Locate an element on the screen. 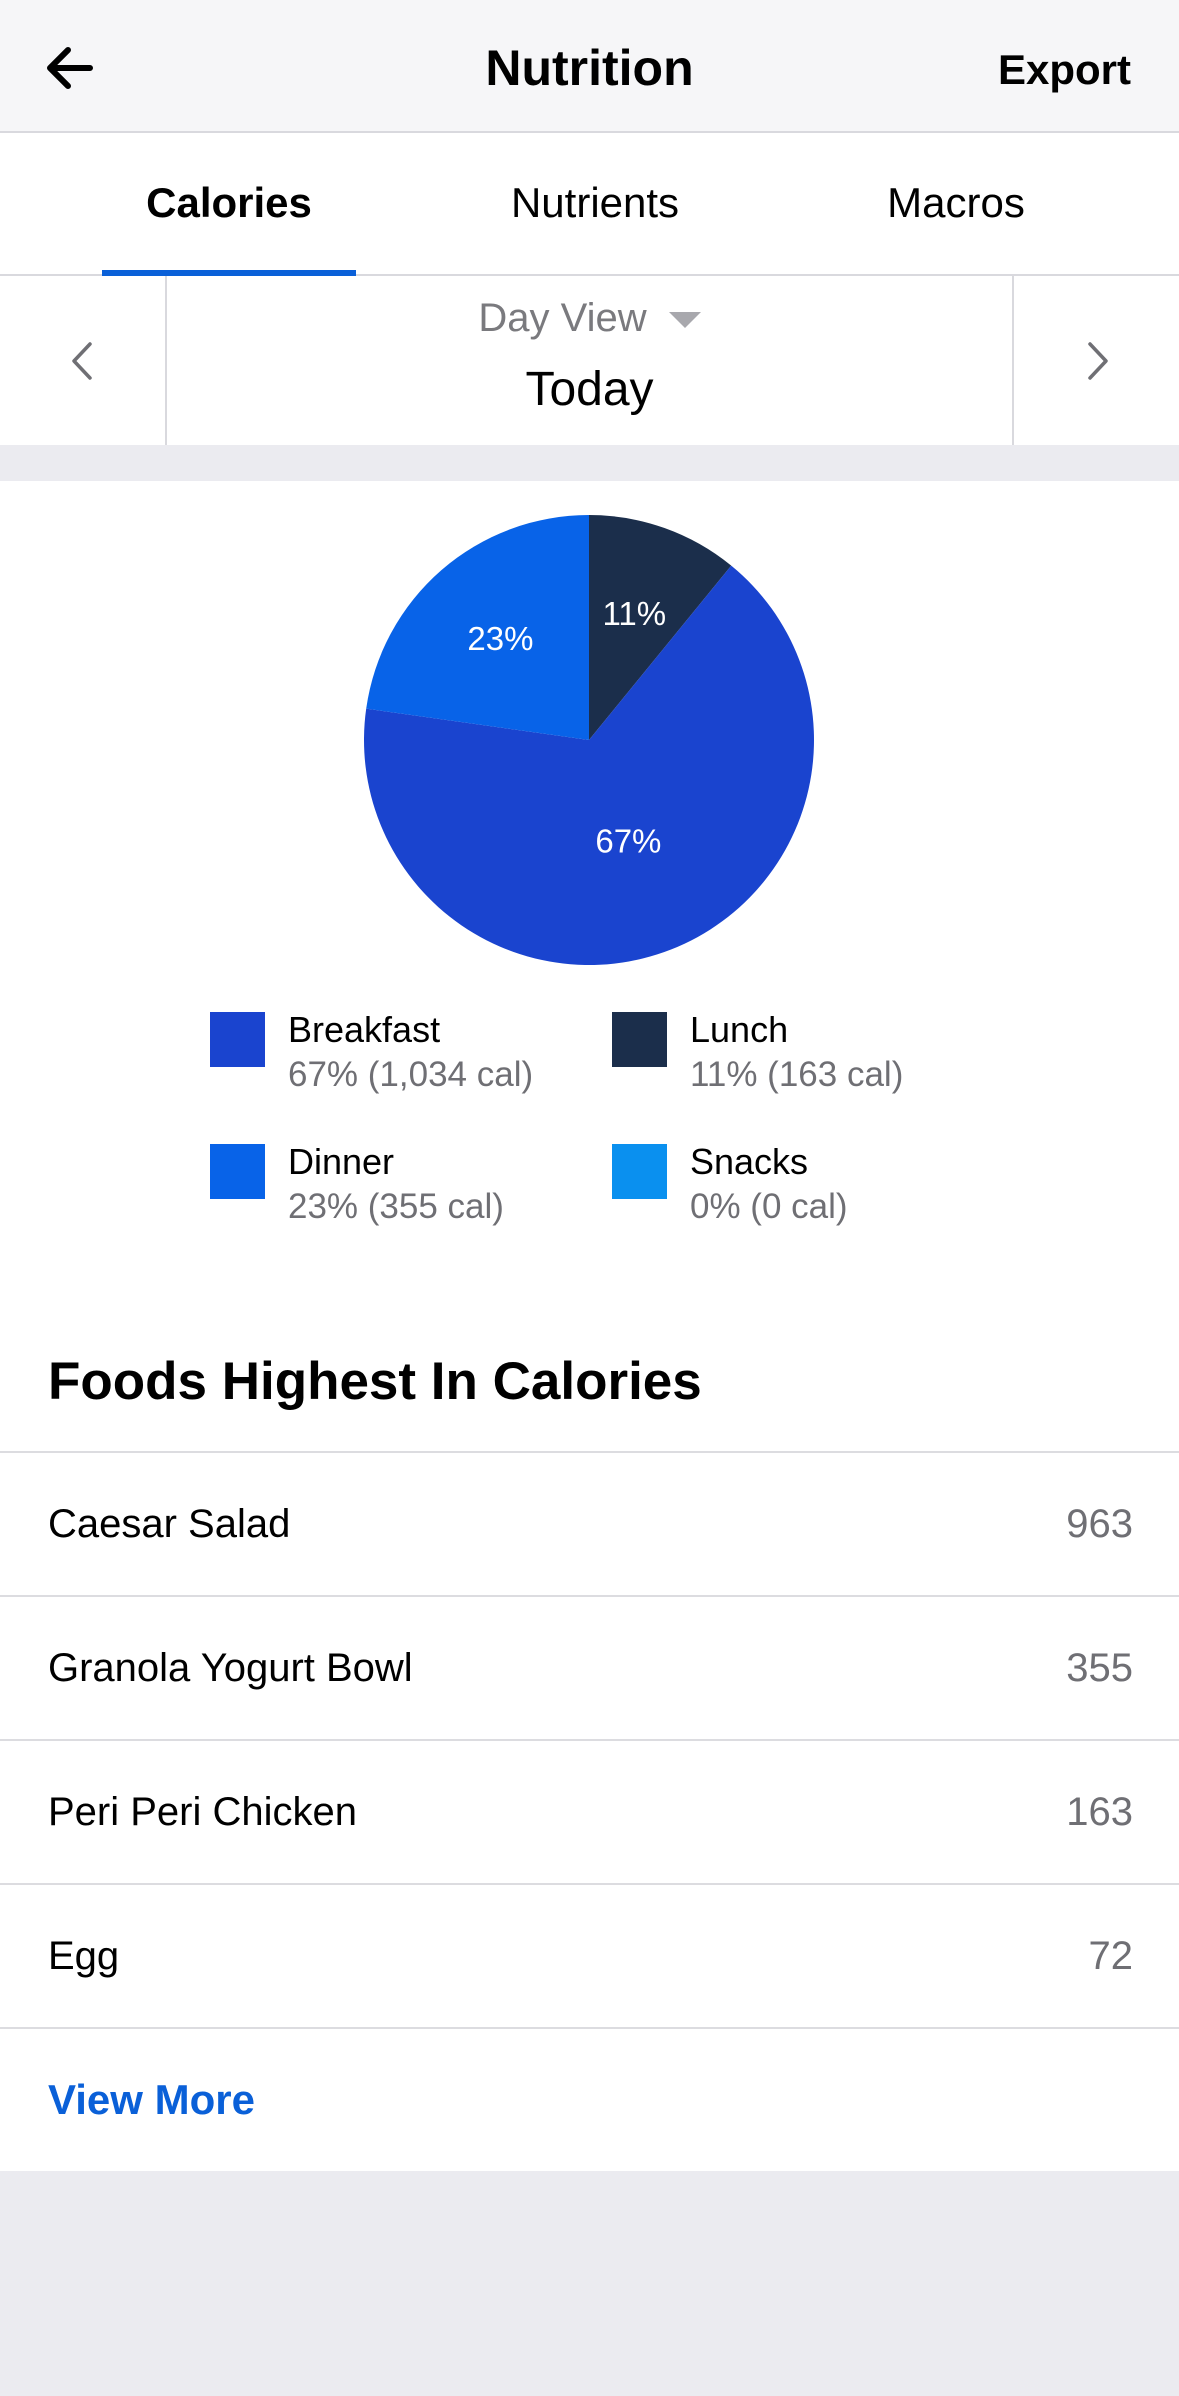  next-day-button is located at coordinates (1095, 360).